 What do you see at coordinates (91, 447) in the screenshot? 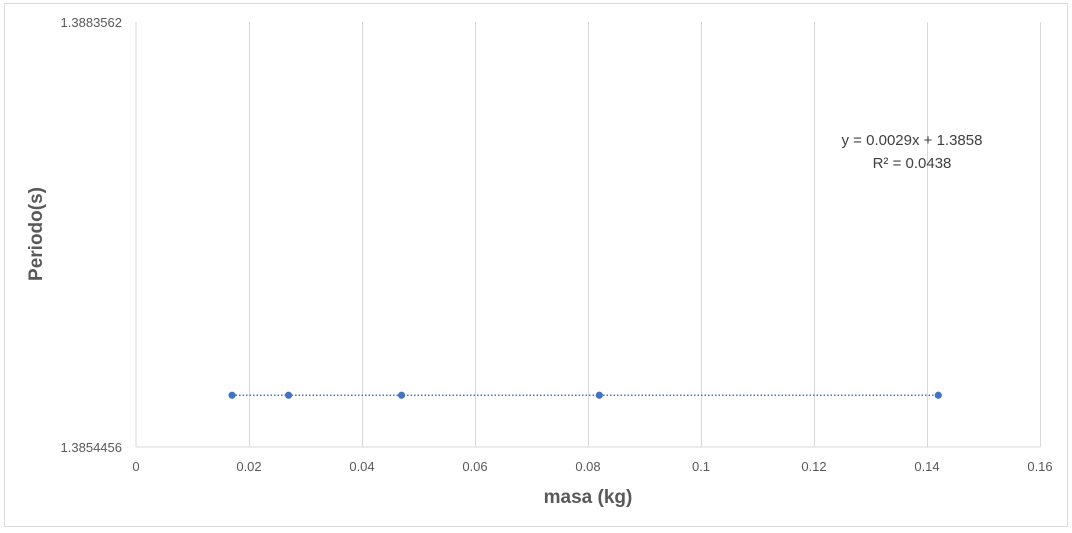
I see `y-tick-label-min: 1.3854456` at bounding box center [91, 447].